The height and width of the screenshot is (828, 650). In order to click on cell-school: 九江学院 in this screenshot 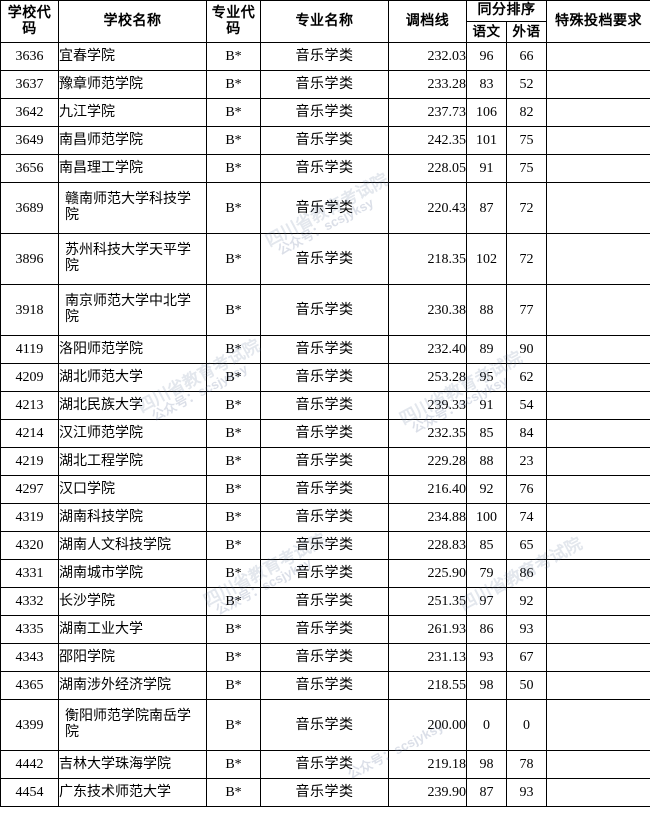, I will do `click(132, 113)`.